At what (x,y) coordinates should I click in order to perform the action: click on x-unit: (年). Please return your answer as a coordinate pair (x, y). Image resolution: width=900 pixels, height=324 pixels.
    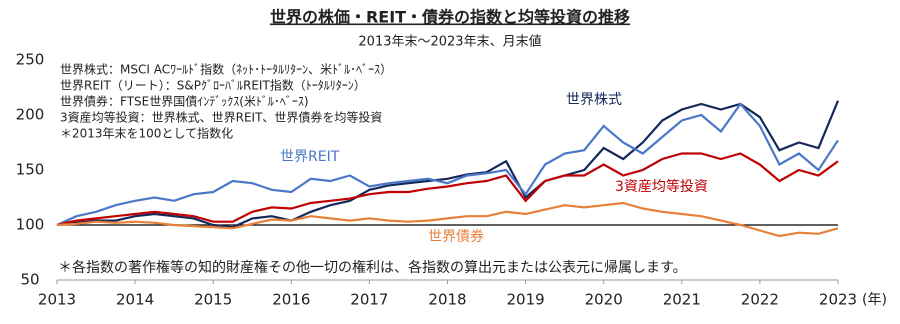
    Looking at the image, I should click on (874, 300).